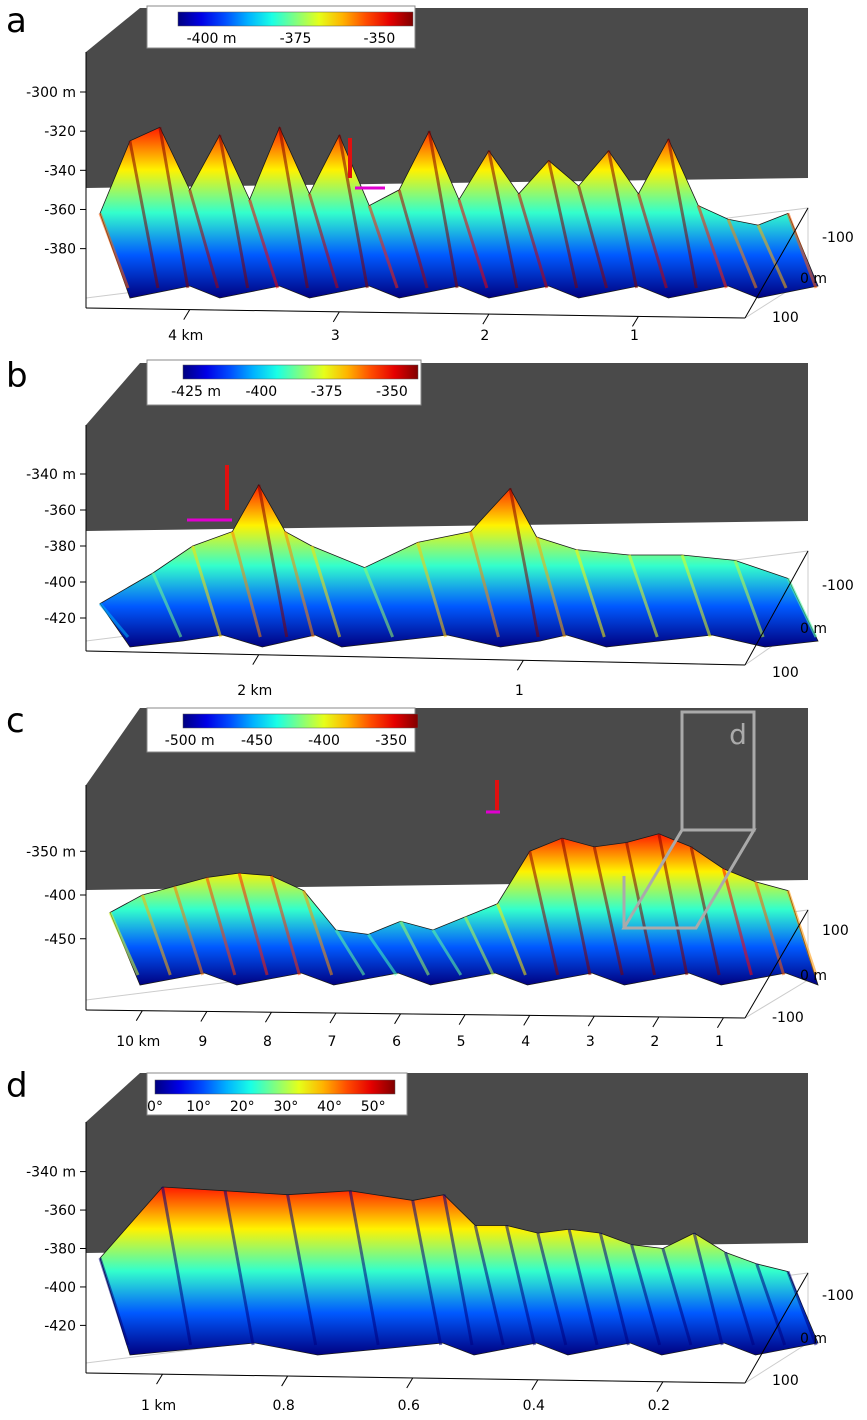 The height and width of the screenshot is (1420, 867). Describe the element at coordinates (590, 1042) in the screenshot. I see `x-tick-label: 3` at that location.